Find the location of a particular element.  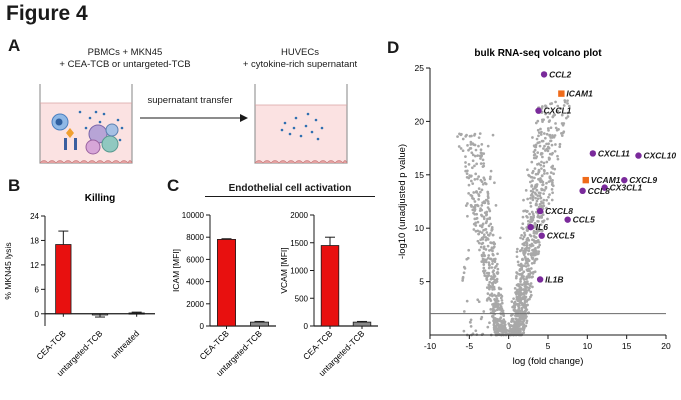

gene-label-CCL5: CCL5 is located at coordinates (584, 220).